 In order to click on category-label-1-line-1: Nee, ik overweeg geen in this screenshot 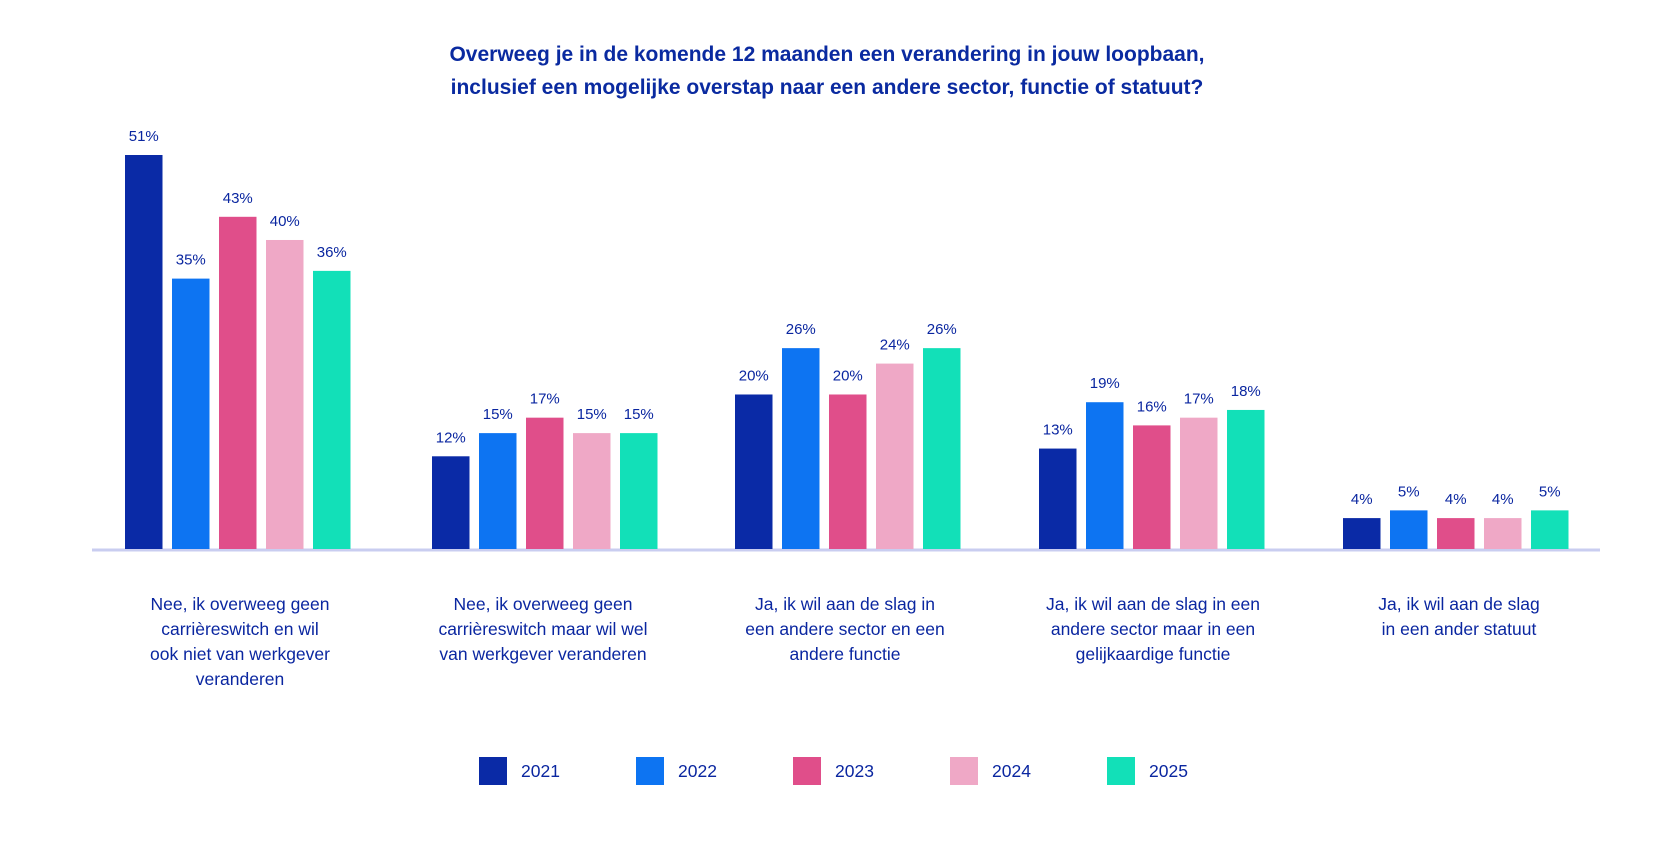, I will do `click(240, 604)`.